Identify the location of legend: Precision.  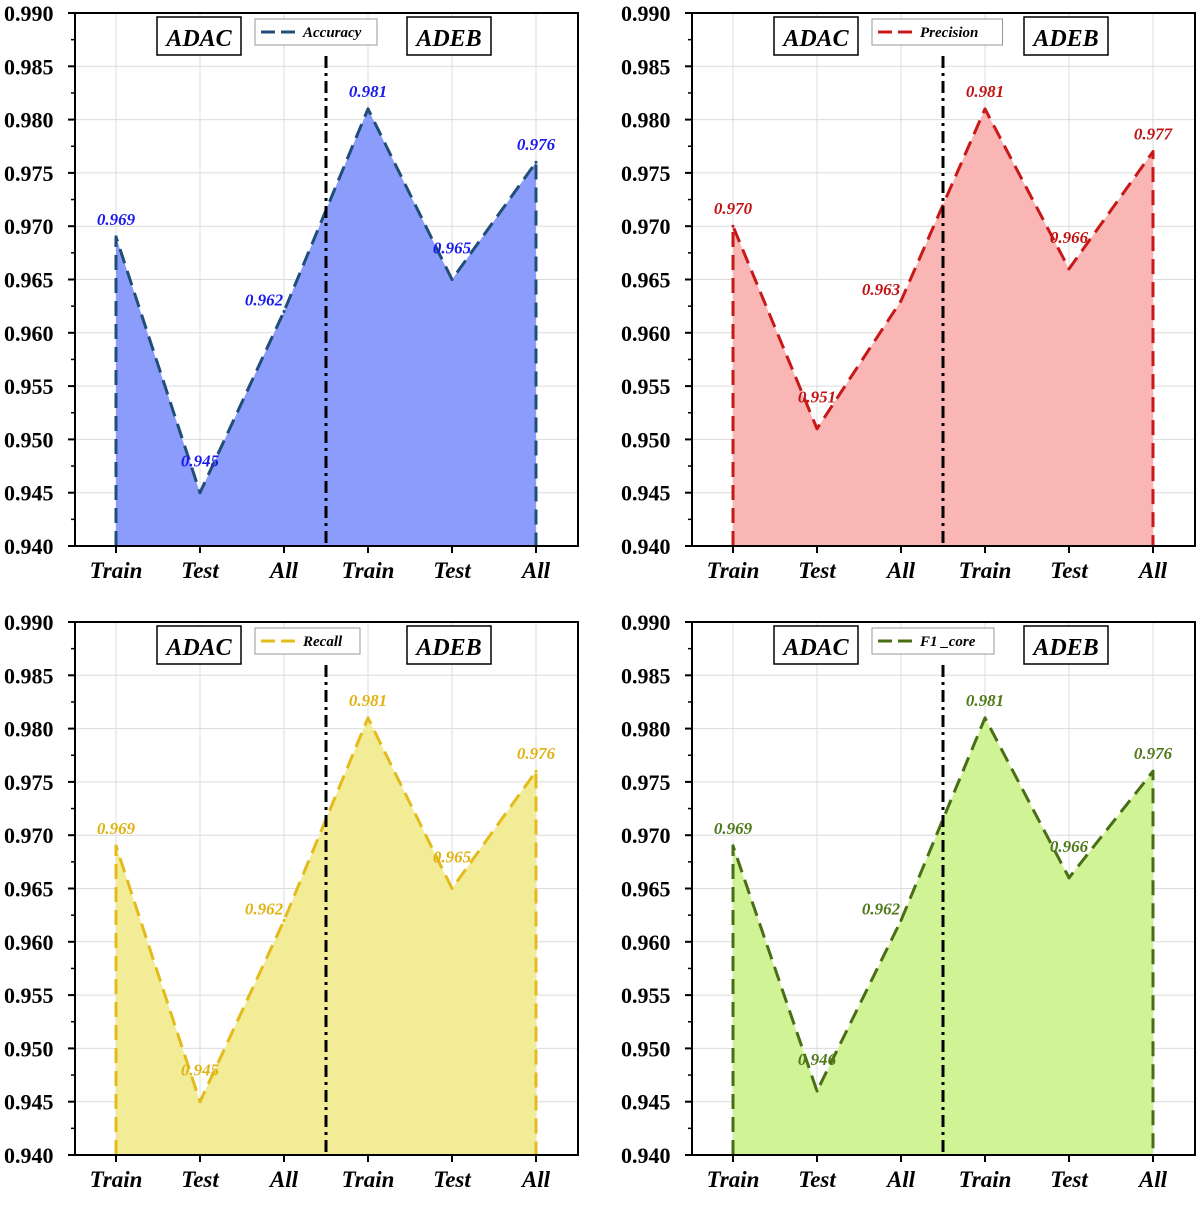
(937, 32).